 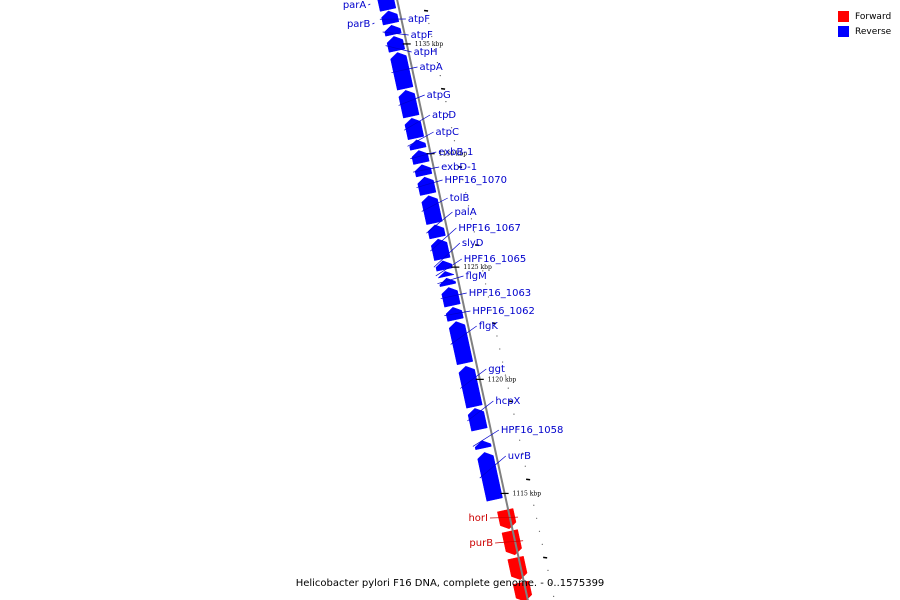 I want to click on gene-label: exbB-1, so click(x=455, y=152).